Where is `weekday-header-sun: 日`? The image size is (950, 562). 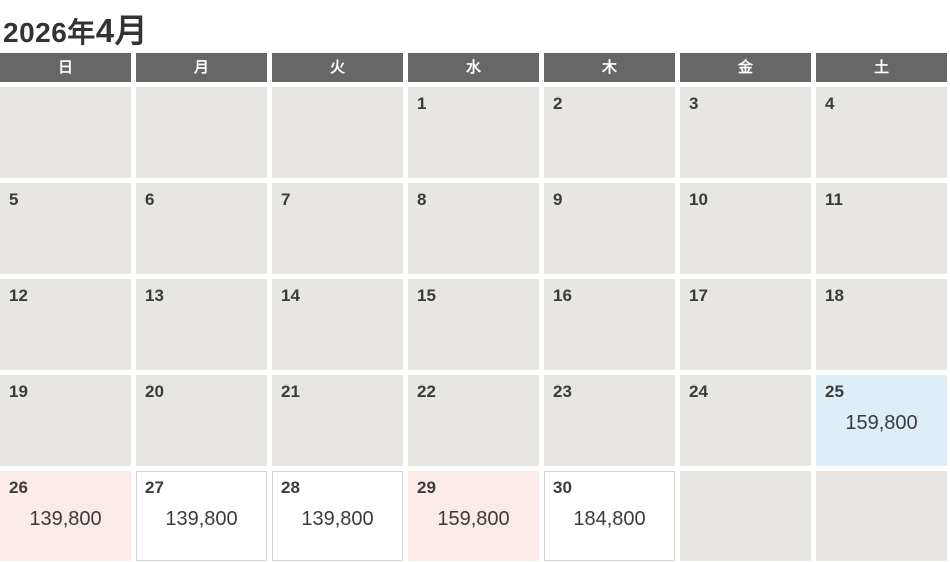
weekday-header-sun: 日 is located at coordinates (65, 67).